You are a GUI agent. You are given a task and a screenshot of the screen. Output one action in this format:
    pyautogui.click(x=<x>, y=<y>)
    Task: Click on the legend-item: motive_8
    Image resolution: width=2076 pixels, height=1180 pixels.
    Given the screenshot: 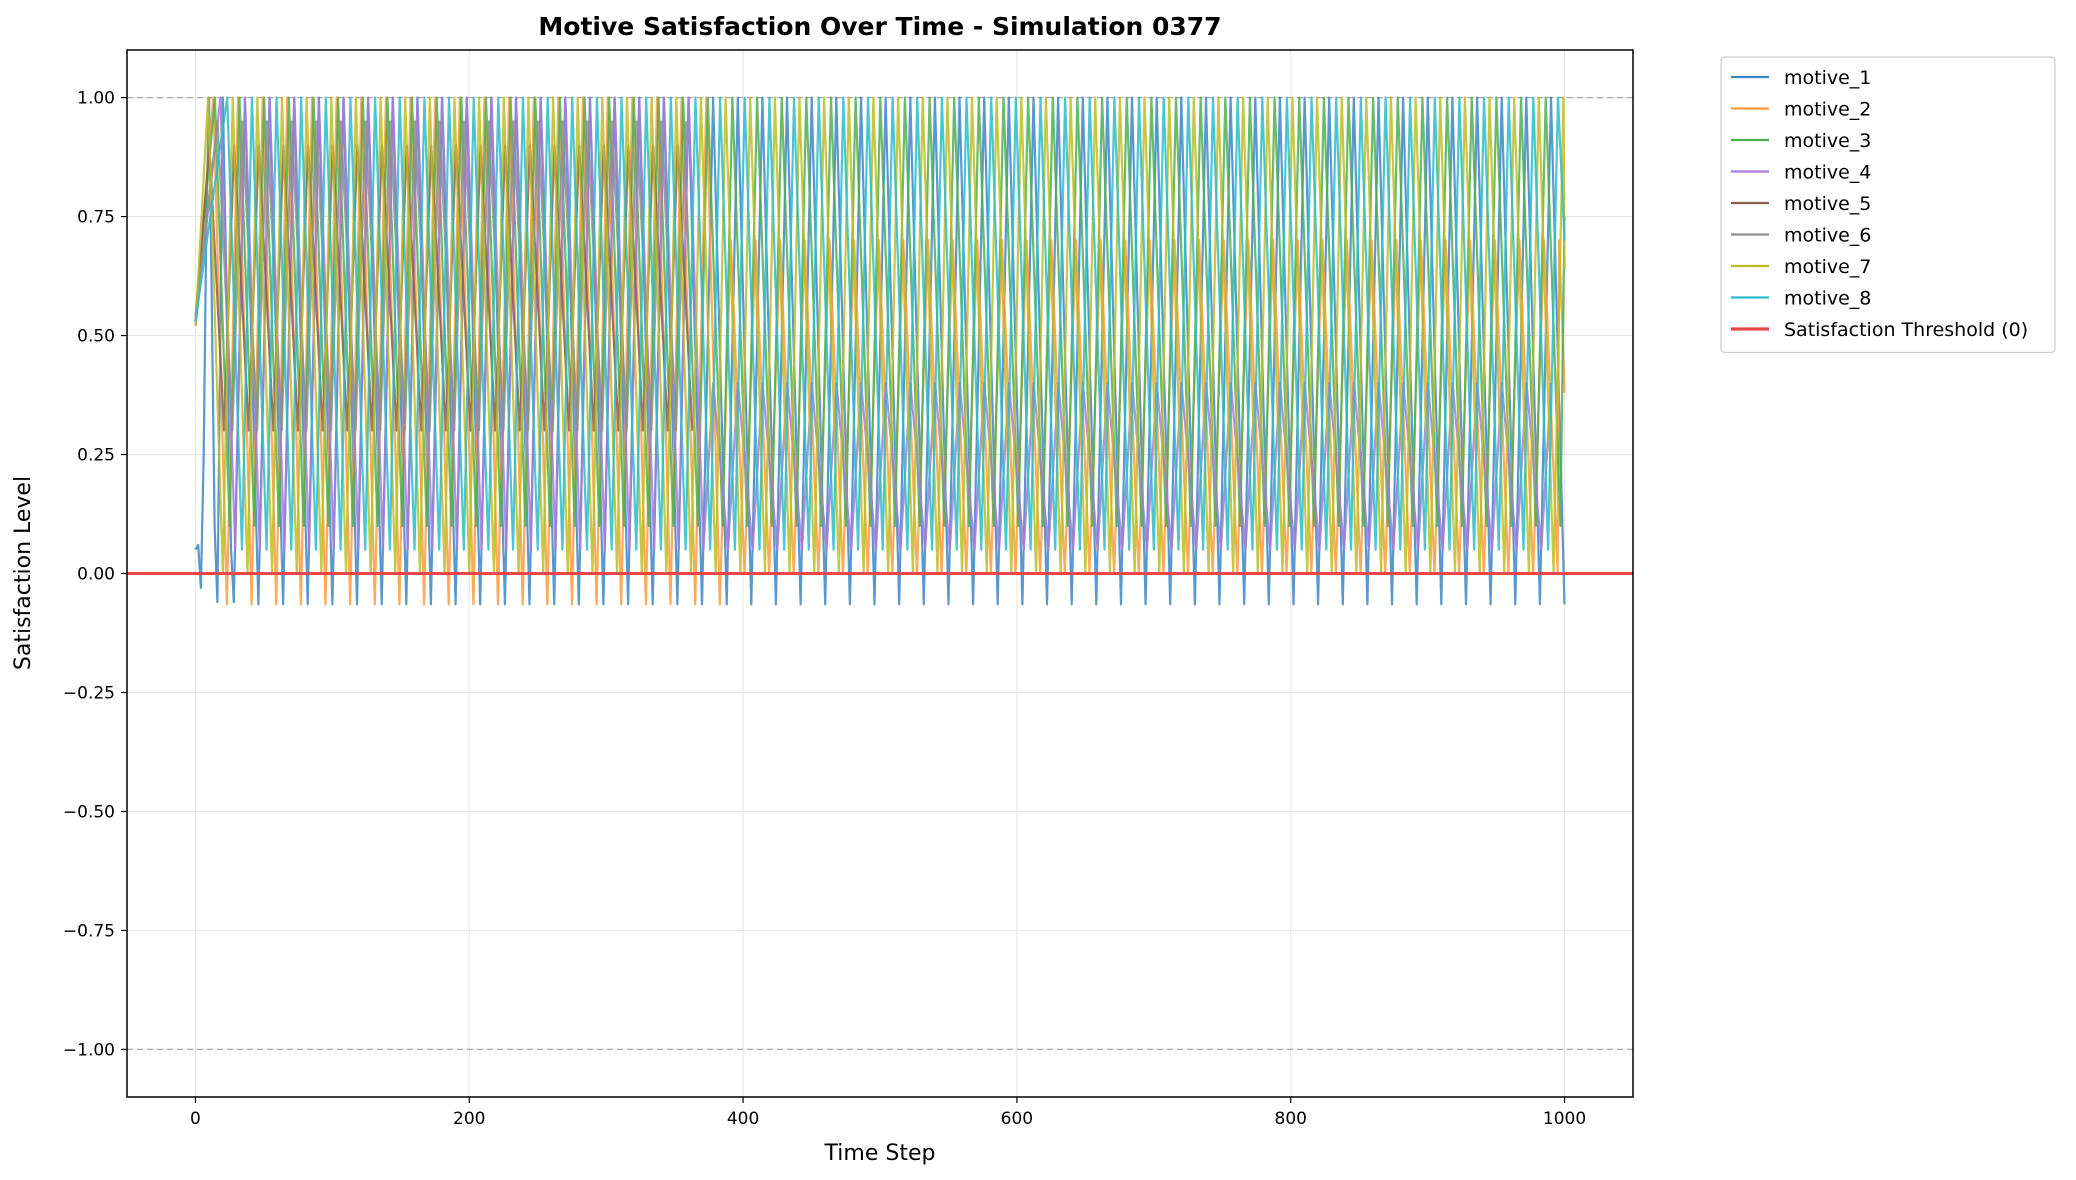 What is the action you would take?
    pyautogui.click(x=1801, y=299)
    